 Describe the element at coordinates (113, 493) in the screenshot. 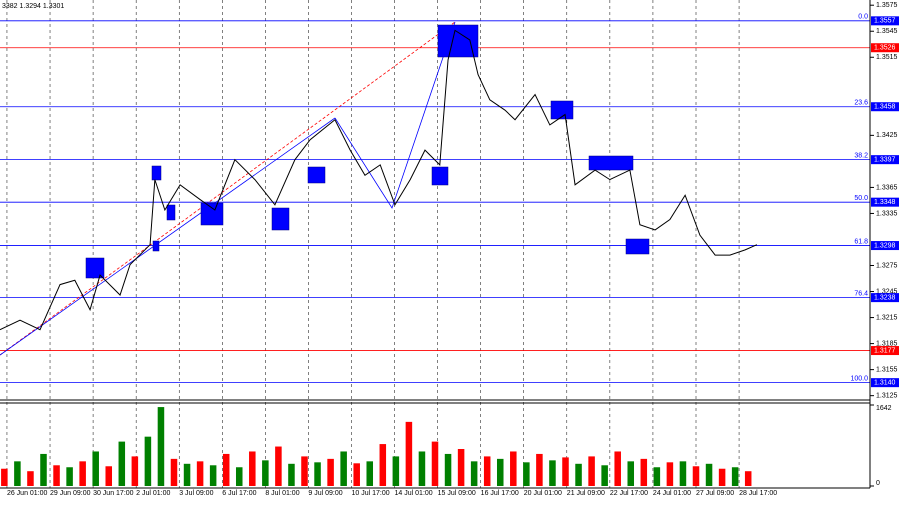

I see `x-tick-label: 30 Jun 17:00` at that location.